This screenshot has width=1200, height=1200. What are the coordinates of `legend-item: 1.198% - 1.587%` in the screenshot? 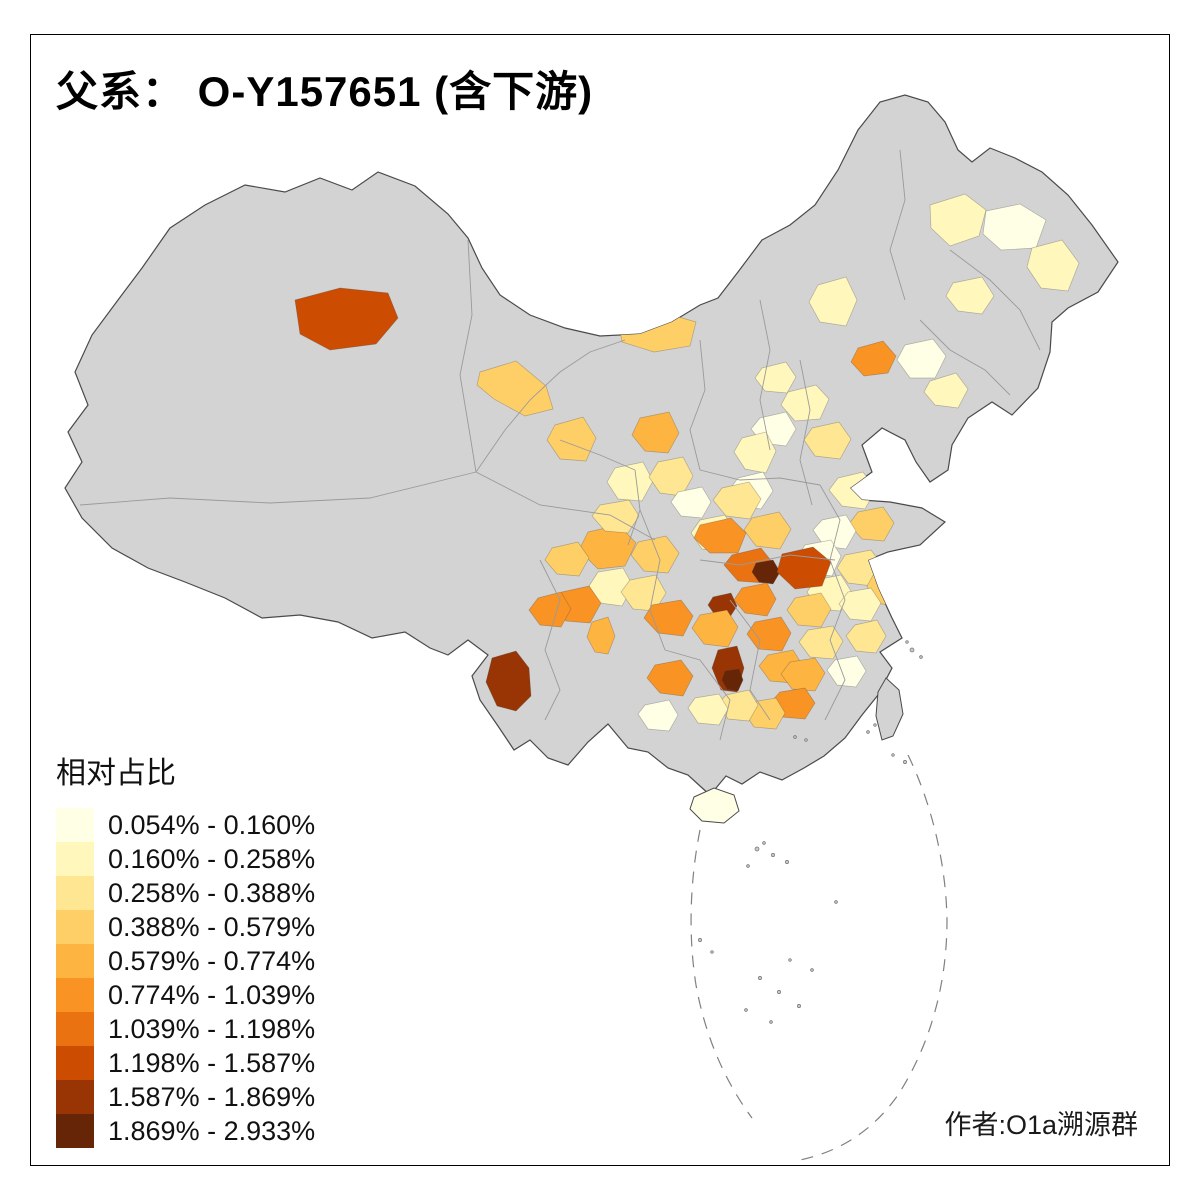 It's located at (185, 1063).